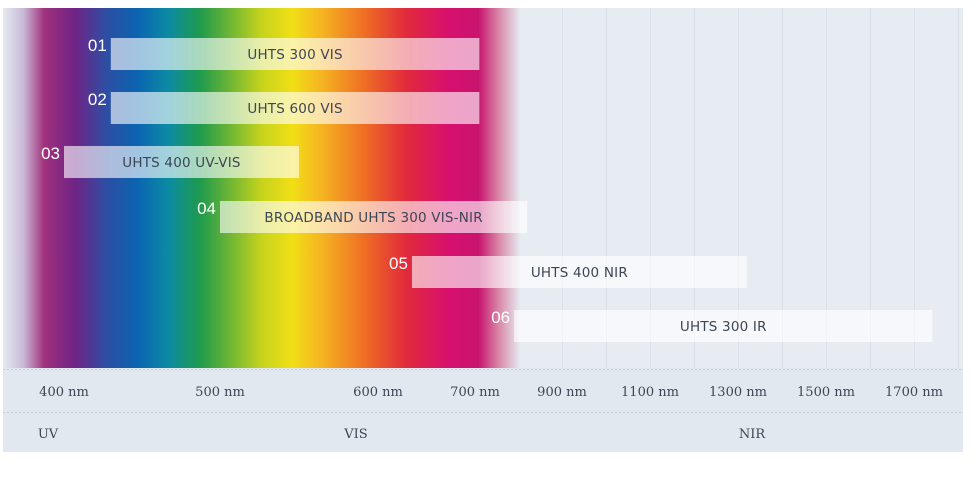 The width and height of the screenshot is (976, 477). I want to click on band-label: UHTS 600 VIS, so click(294, 109).